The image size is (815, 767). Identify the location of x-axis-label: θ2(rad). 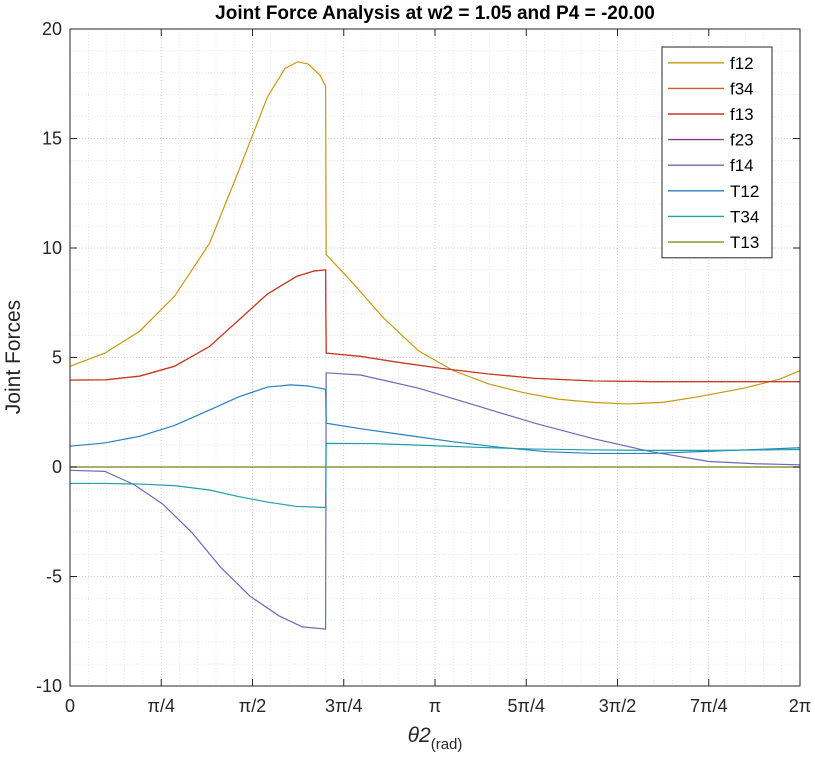
(435, 738).